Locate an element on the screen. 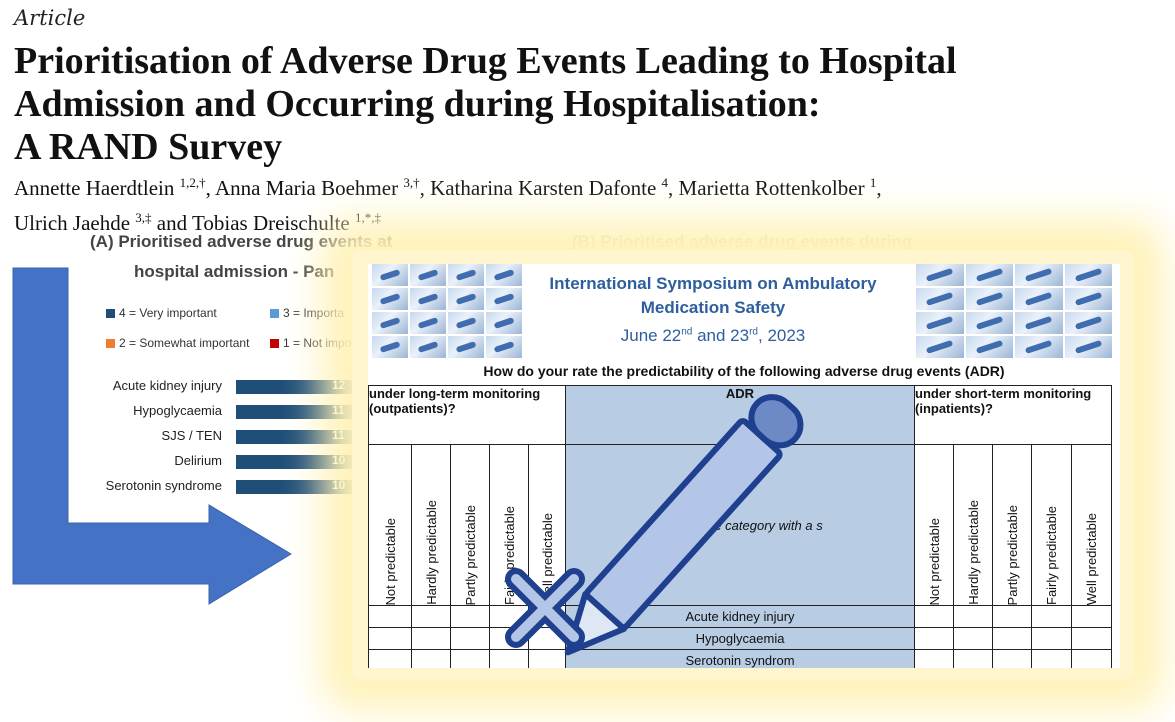  legend-item: 3 = Importa is located at coordinates (307, 313).